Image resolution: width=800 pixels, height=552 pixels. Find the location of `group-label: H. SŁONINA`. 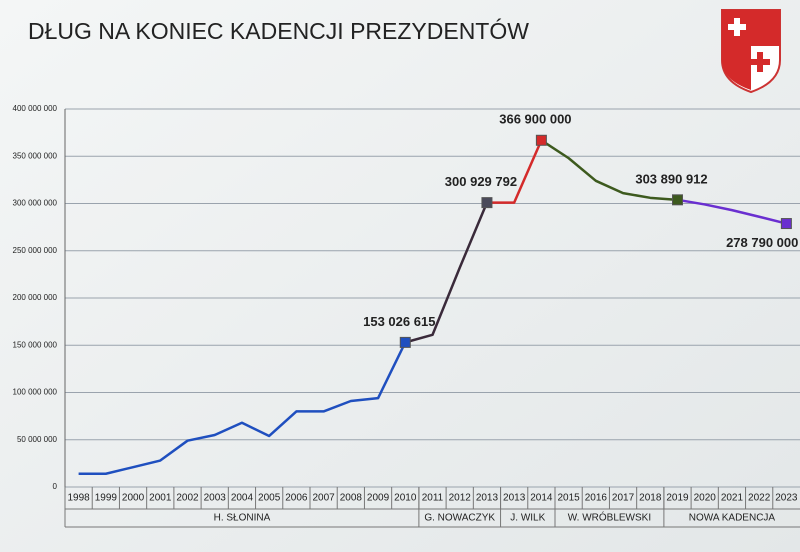

group-label: H. SŁONINA is located at coordinates (242, 518).